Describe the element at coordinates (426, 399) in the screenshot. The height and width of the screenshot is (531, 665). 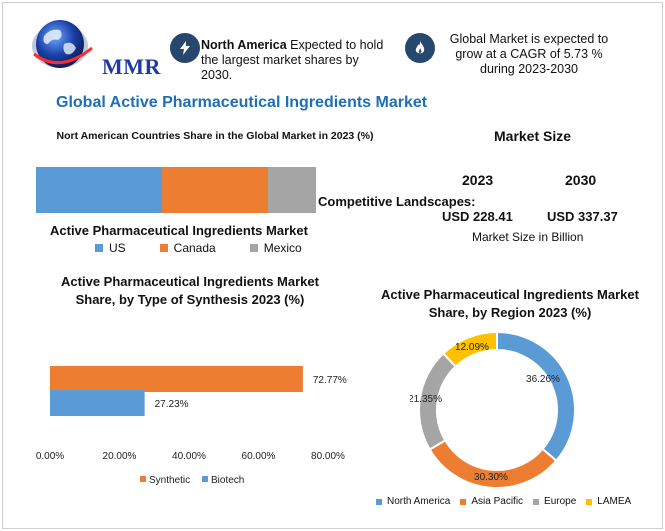
I see `donut-data-label: 21.35%` at that location.